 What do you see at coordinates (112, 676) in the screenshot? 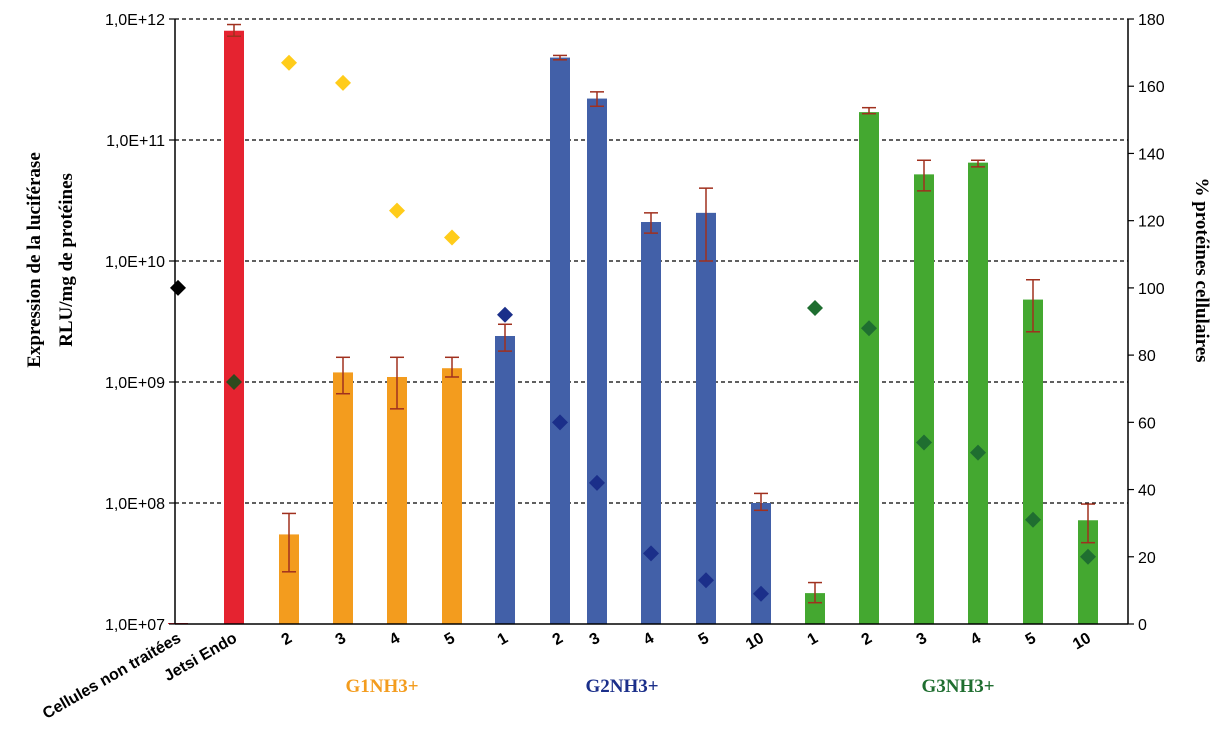
I see `category-label: Cellules non traitées` at bounding box center [112, 676].